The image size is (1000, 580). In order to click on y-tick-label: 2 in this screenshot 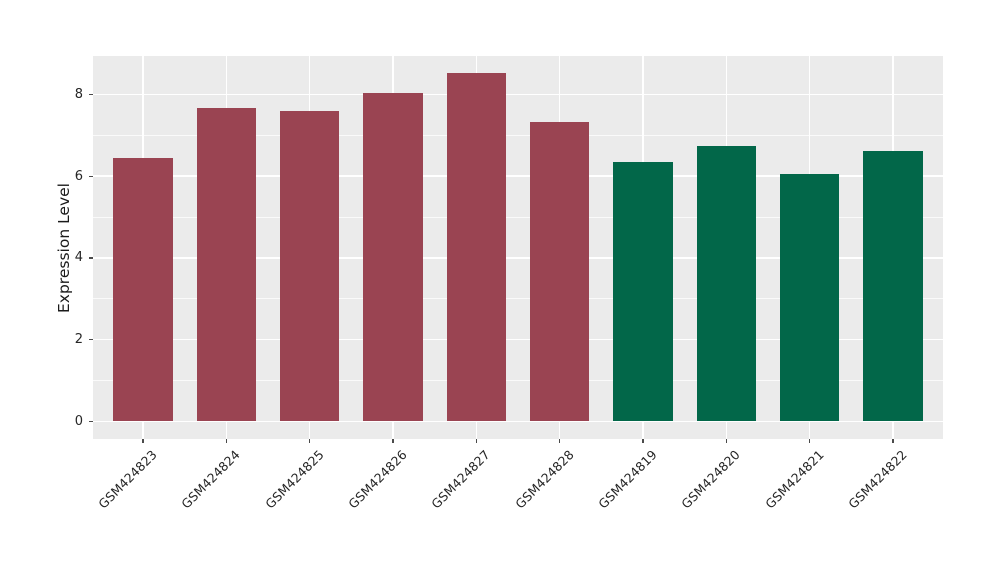, I will do `click(78, 340)`.